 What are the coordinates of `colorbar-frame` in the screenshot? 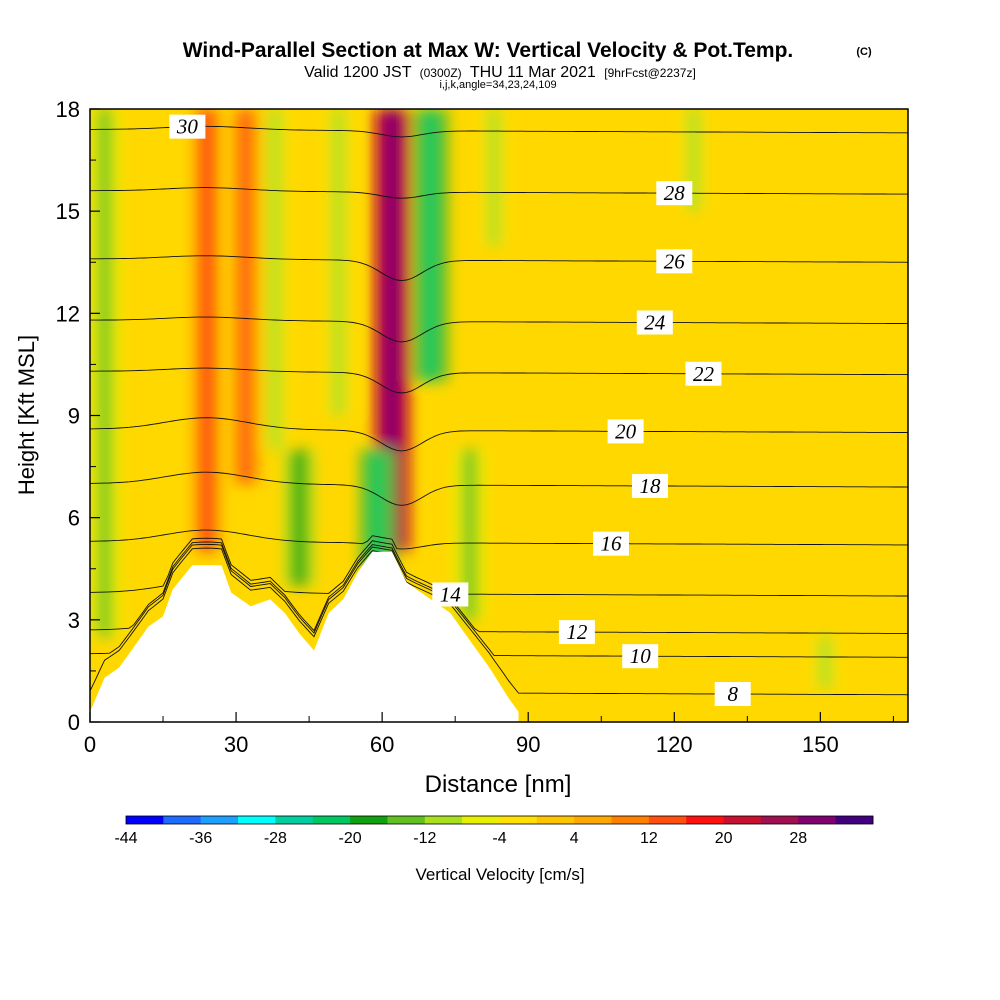 It's located at (499, 820).